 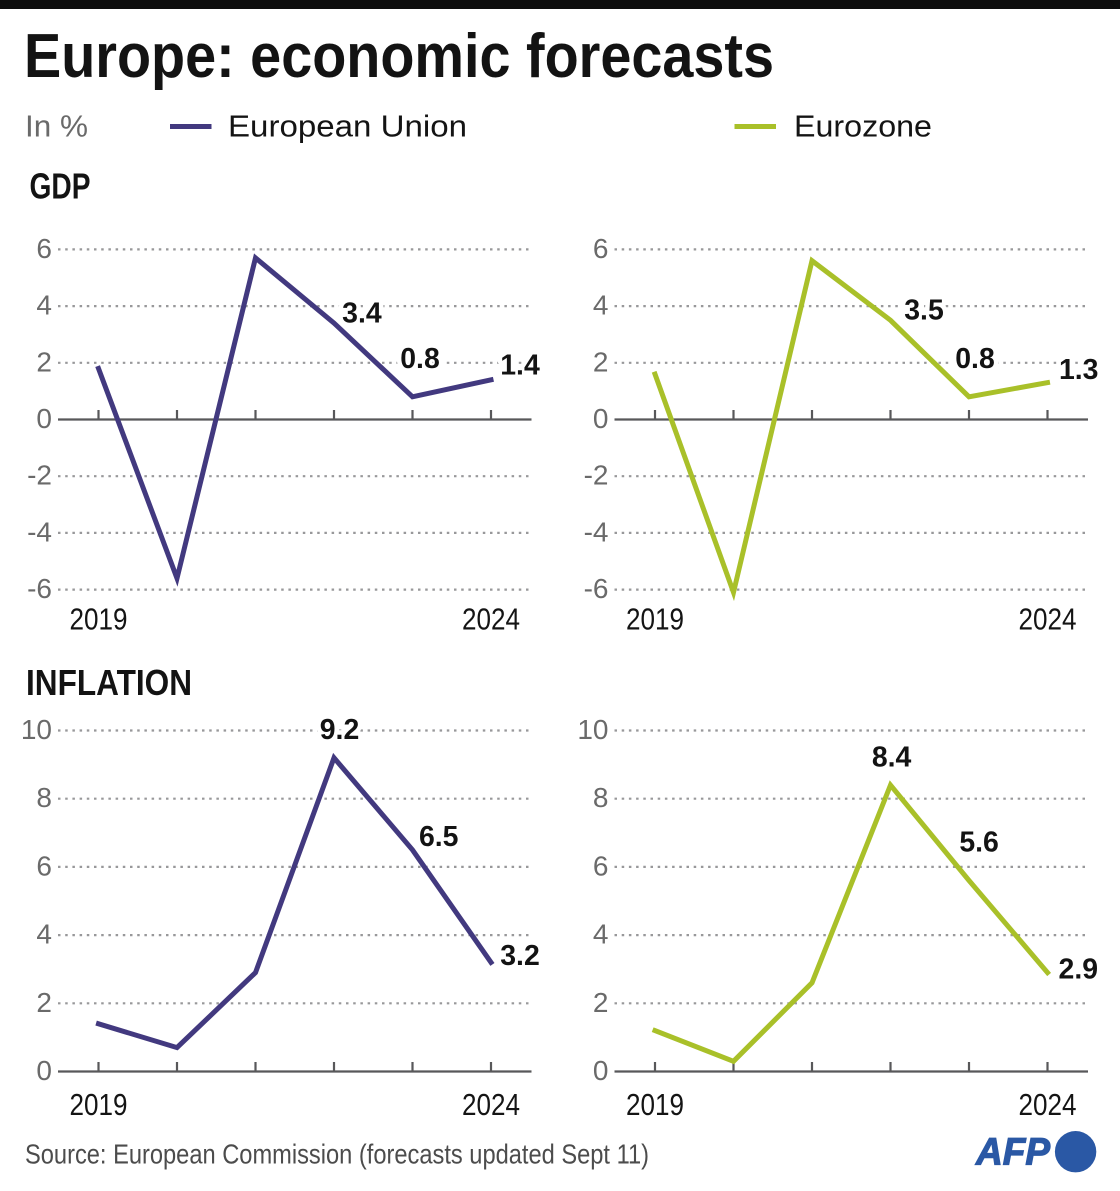 I want to click on svg-text: 8.4, so click(x=892, y=758).